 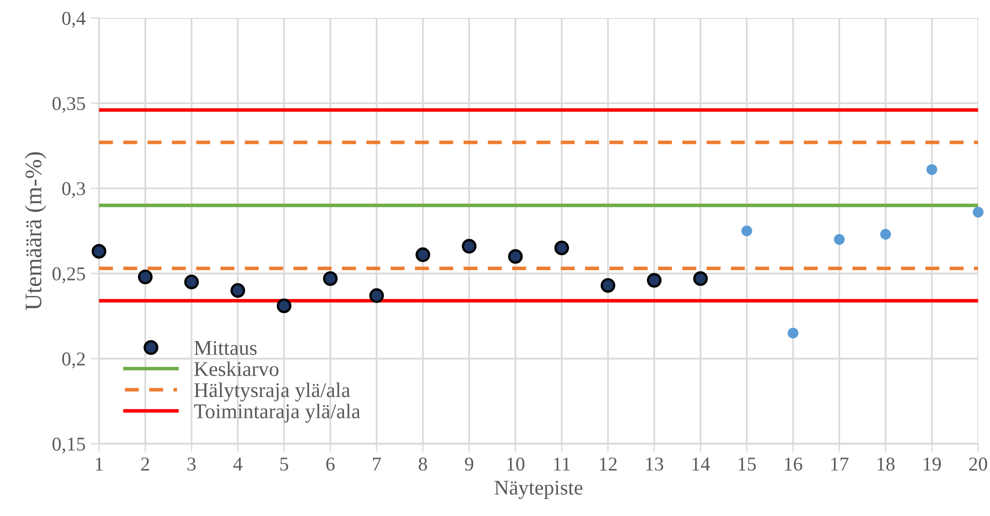 What do you see at coordinates (423, 464) in the screenshot?
I see `x-tick-label: 8` at bounding box center [423, 464].